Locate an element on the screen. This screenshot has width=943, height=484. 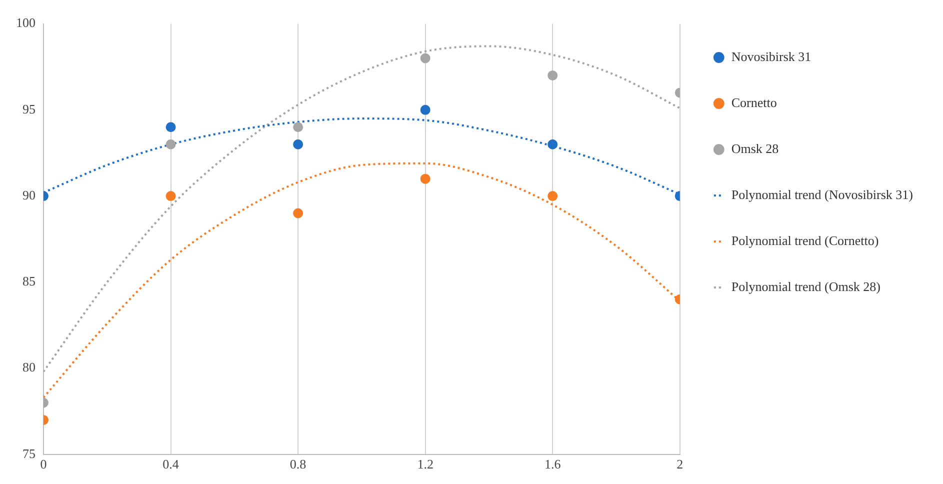
y-tick-label: 100 is located at coordinates (26, 22).